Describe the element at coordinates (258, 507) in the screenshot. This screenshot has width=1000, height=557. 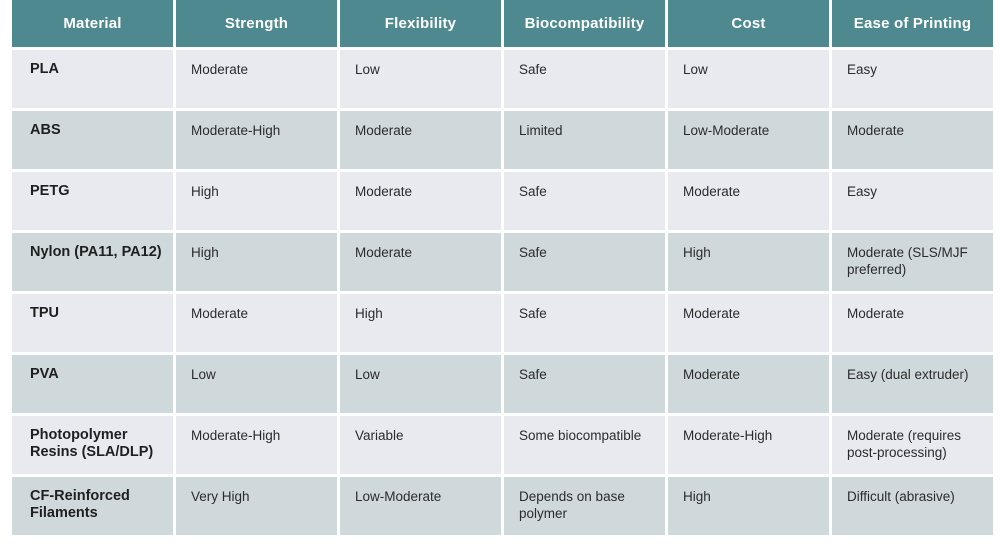
I see `strength-cell: Very High` at that location.